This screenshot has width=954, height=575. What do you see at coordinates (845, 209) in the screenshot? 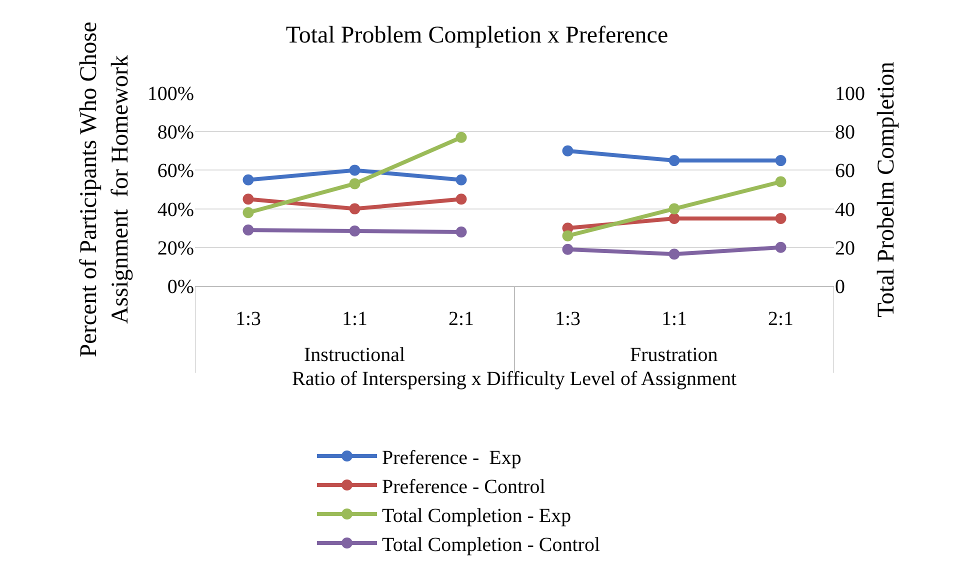
I see `y2-tick-label: 40` at bounding box center [845, 209].